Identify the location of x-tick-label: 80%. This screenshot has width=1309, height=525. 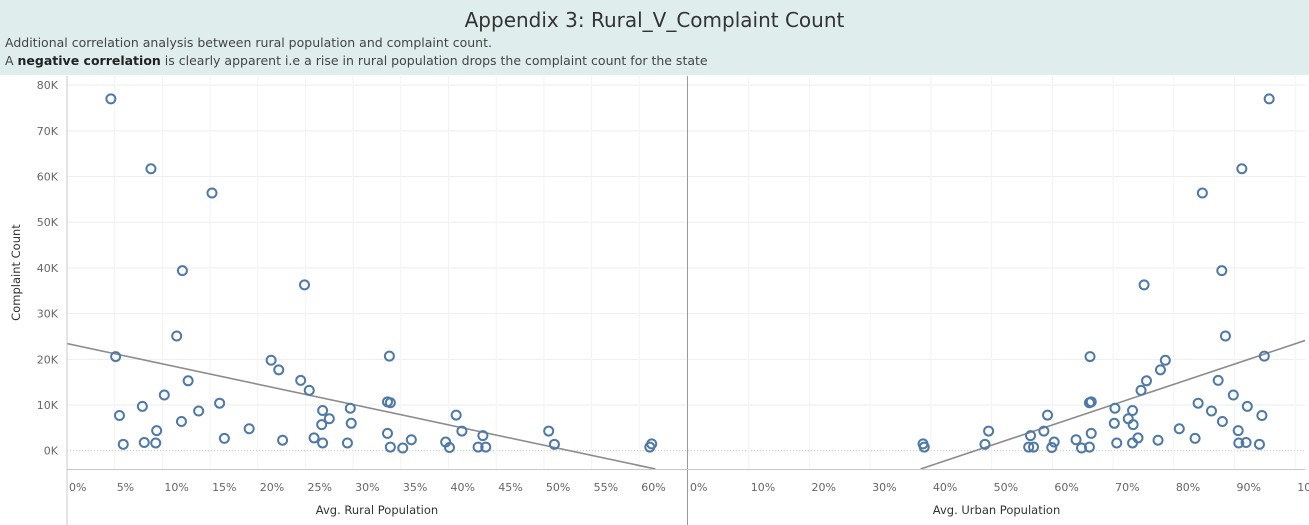
(1188, 487).